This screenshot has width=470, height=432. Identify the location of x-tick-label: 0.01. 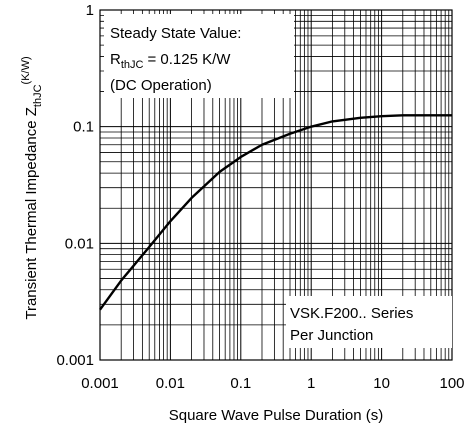
(170, 383).